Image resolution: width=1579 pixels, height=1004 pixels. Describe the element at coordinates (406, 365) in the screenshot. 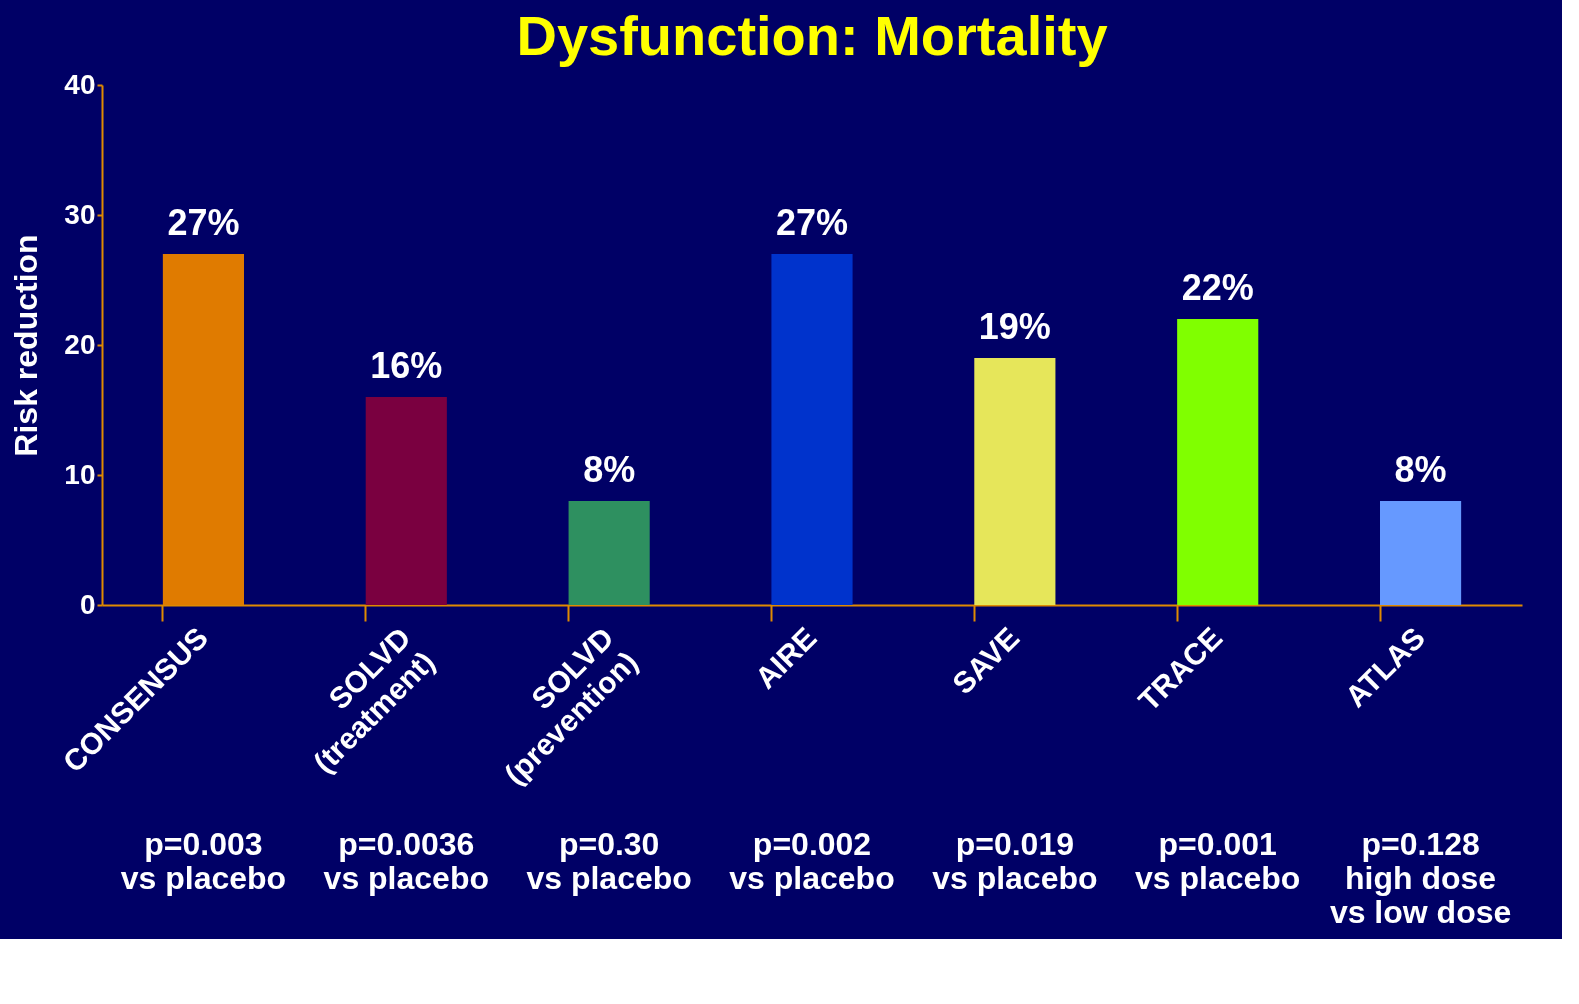

I see `data-label: 16%` at that location.